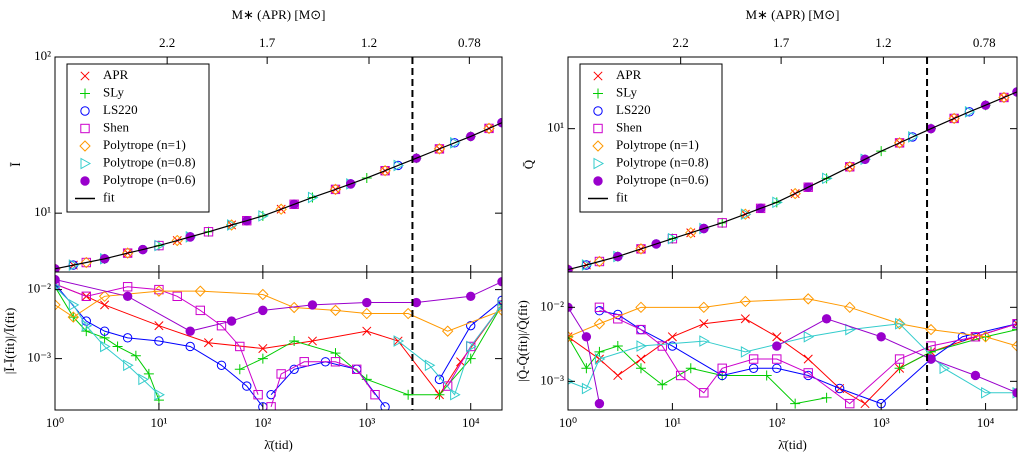 The image size is (1030, 460). I want to click on x2-tick-label: 0.78, so click(469, 42).